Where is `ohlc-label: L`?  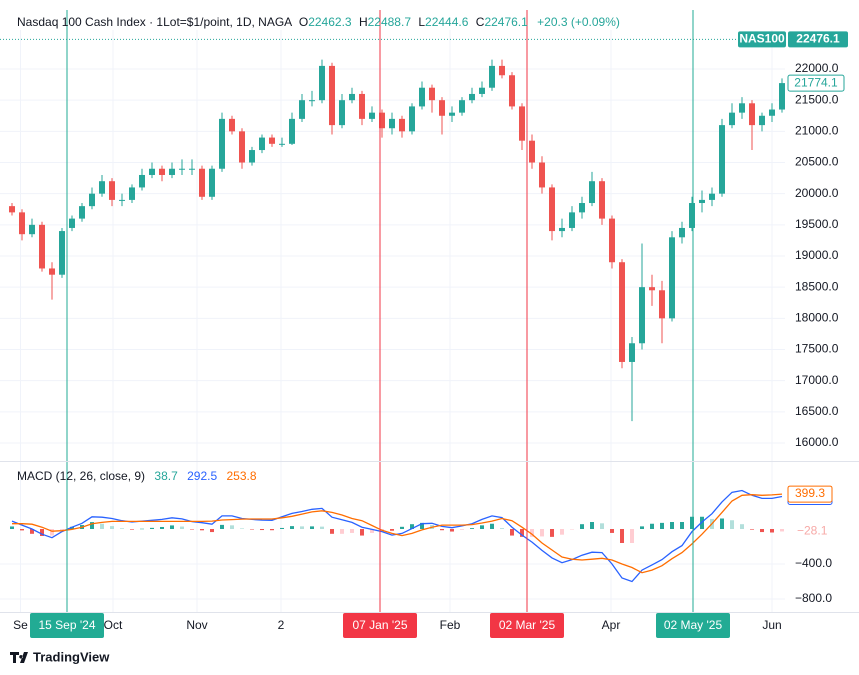
ohlc-label: L is located at coordinates (421, 22).